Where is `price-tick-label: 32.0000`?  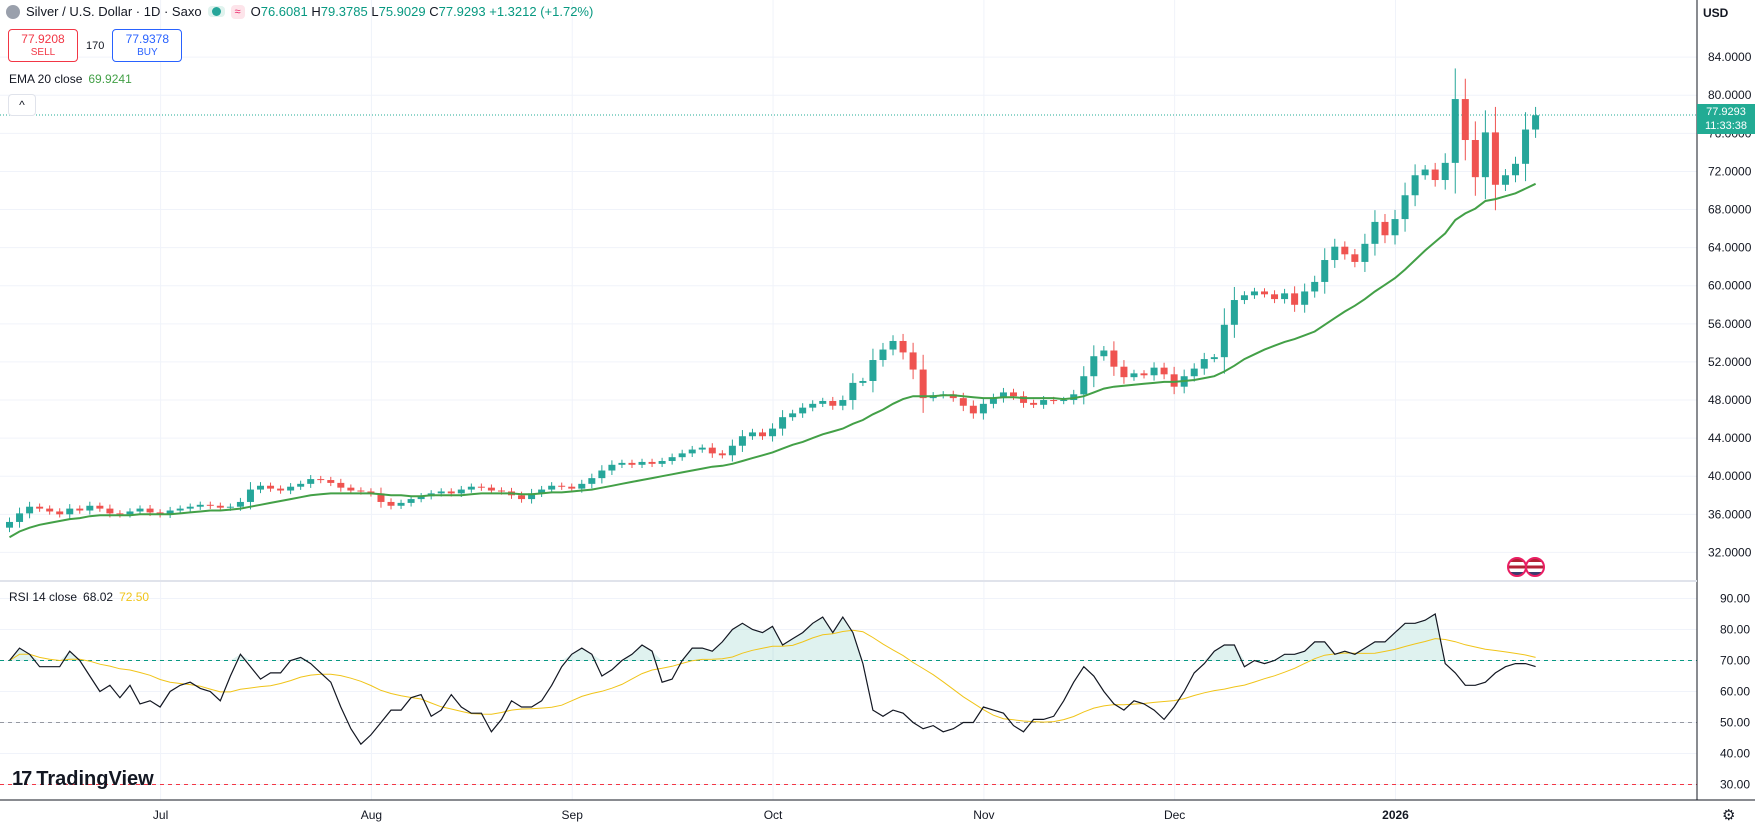
price-tick-label: 32.0000 is located at coordinates (1730, 552).